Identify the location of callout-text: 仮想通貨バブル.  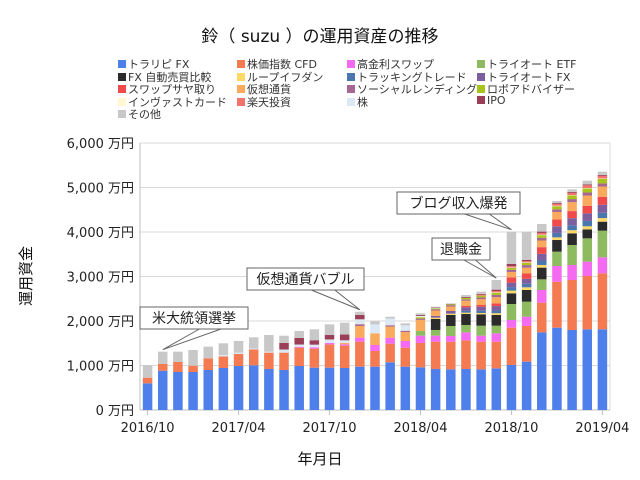
(306, 279).